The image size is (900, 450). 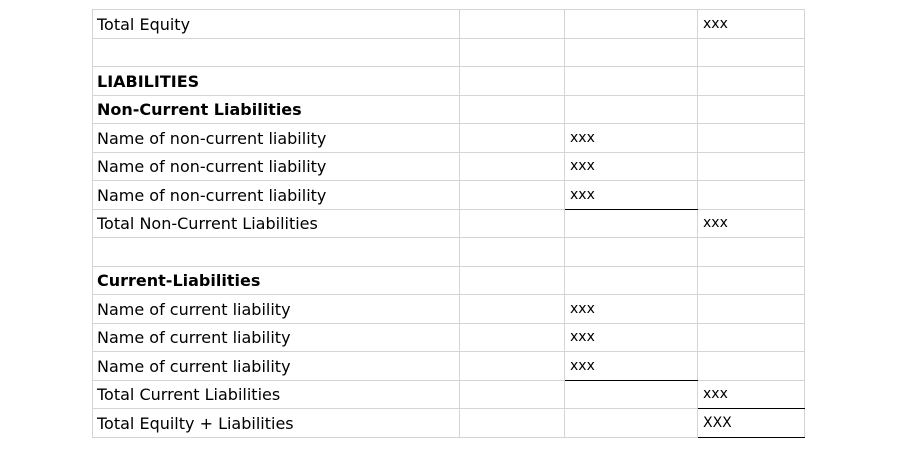 I want to click on amount-cell-col4: XXX, so click(x=751, y=423).